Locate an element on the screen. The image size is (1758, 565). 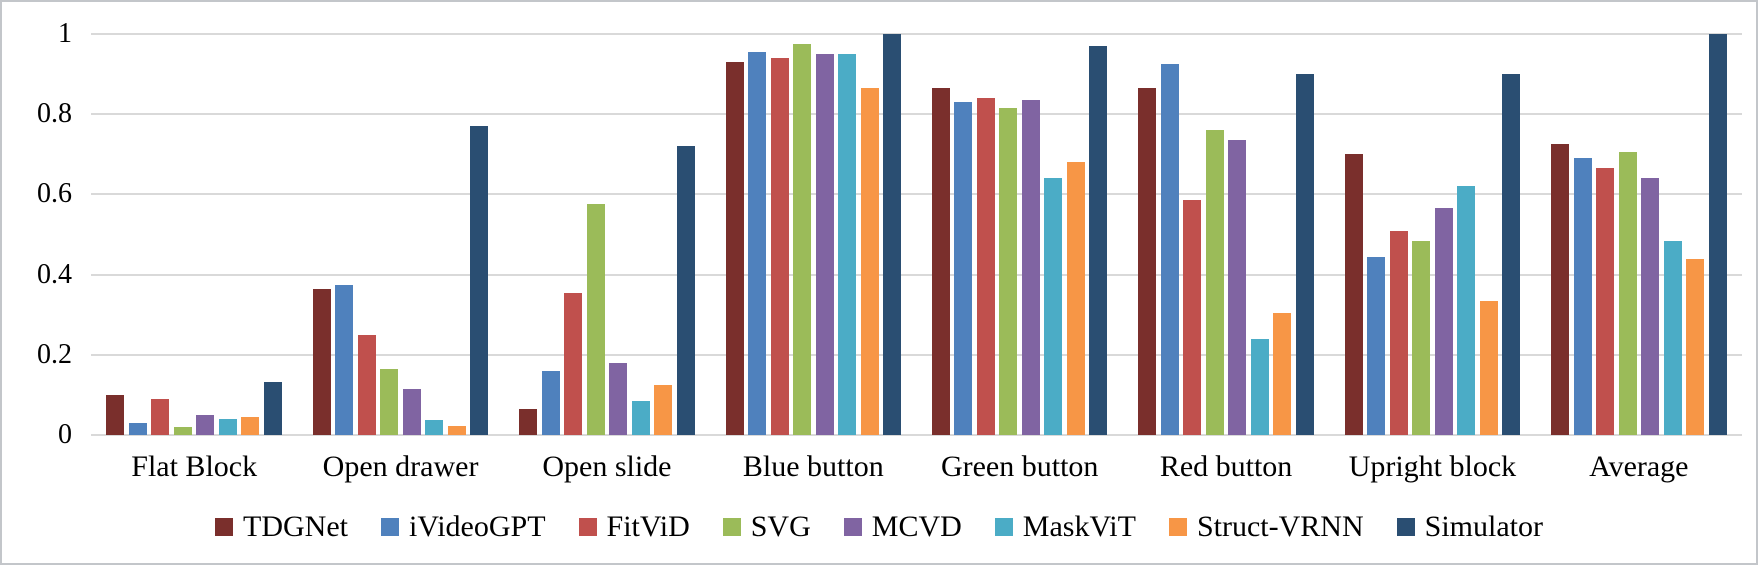
legend-label: iVideoGPT is located at coordinates (477, 526).